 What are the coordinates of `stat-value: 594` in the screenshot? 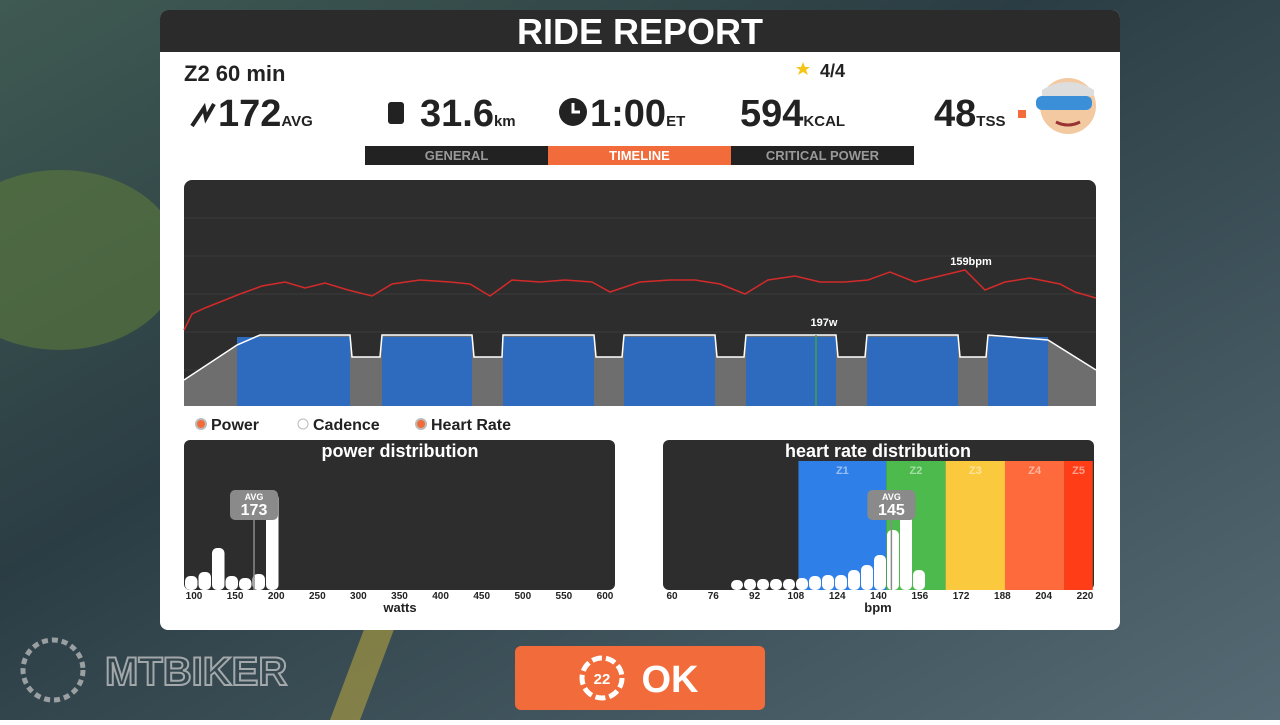 It's located at (771, 114).